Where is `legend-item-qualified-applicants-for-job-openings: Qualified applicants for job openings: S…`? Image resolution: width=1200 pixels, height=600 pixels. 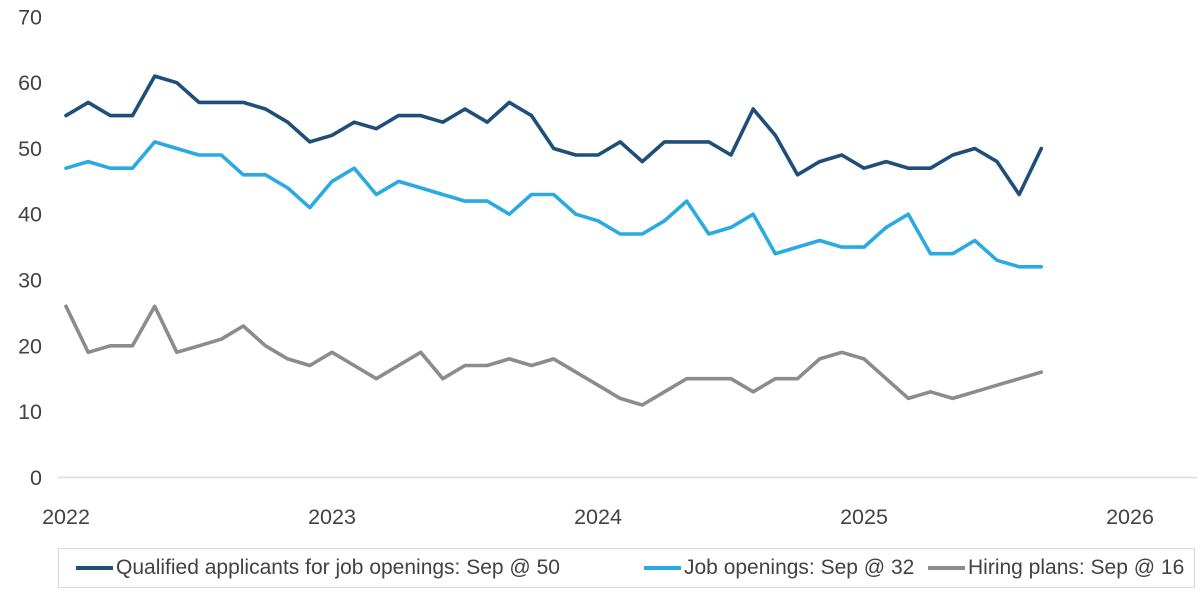 legend-item-qualified-applicants-for-job-openings: Qualified applicants for job openings: S… is located at coordinates (318, 568).